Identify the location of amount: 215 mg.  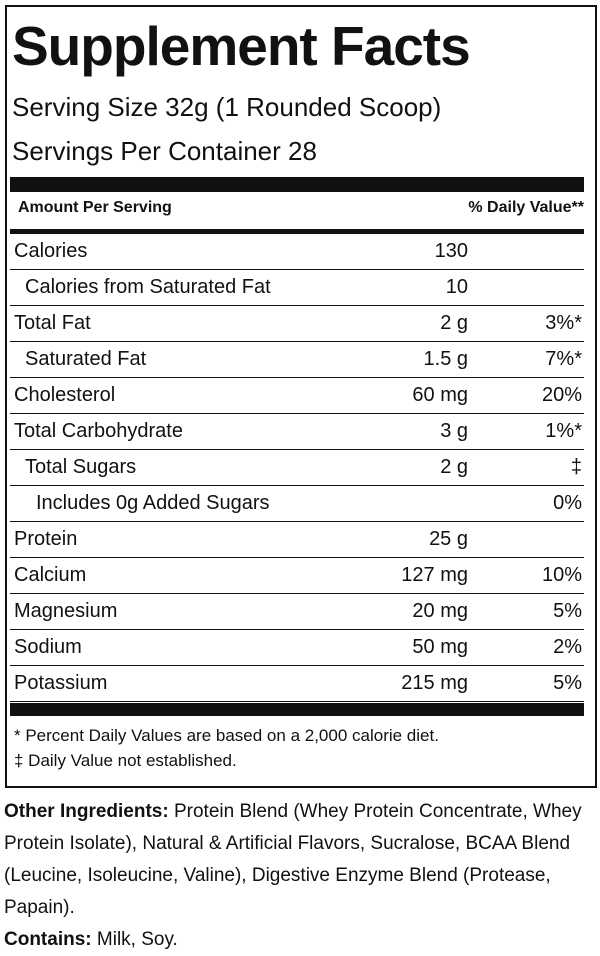
(434, 683).